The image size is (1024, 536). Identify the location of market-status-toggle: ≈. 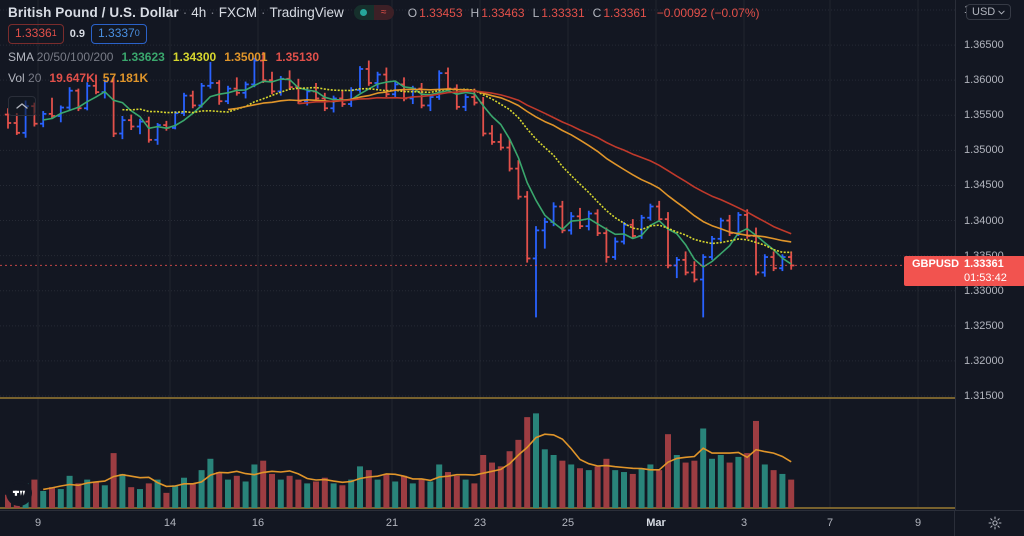
(373, 12).